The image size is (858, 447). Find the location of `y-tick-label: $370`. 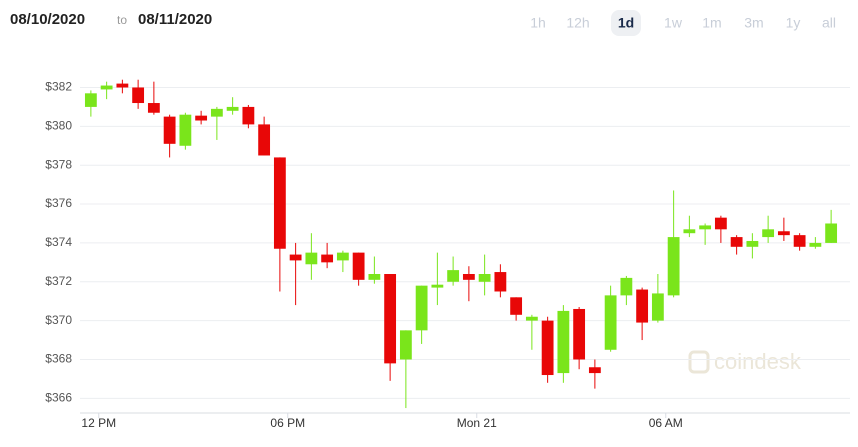

y-tick-label: $370 is located at coordinates (58, 320).